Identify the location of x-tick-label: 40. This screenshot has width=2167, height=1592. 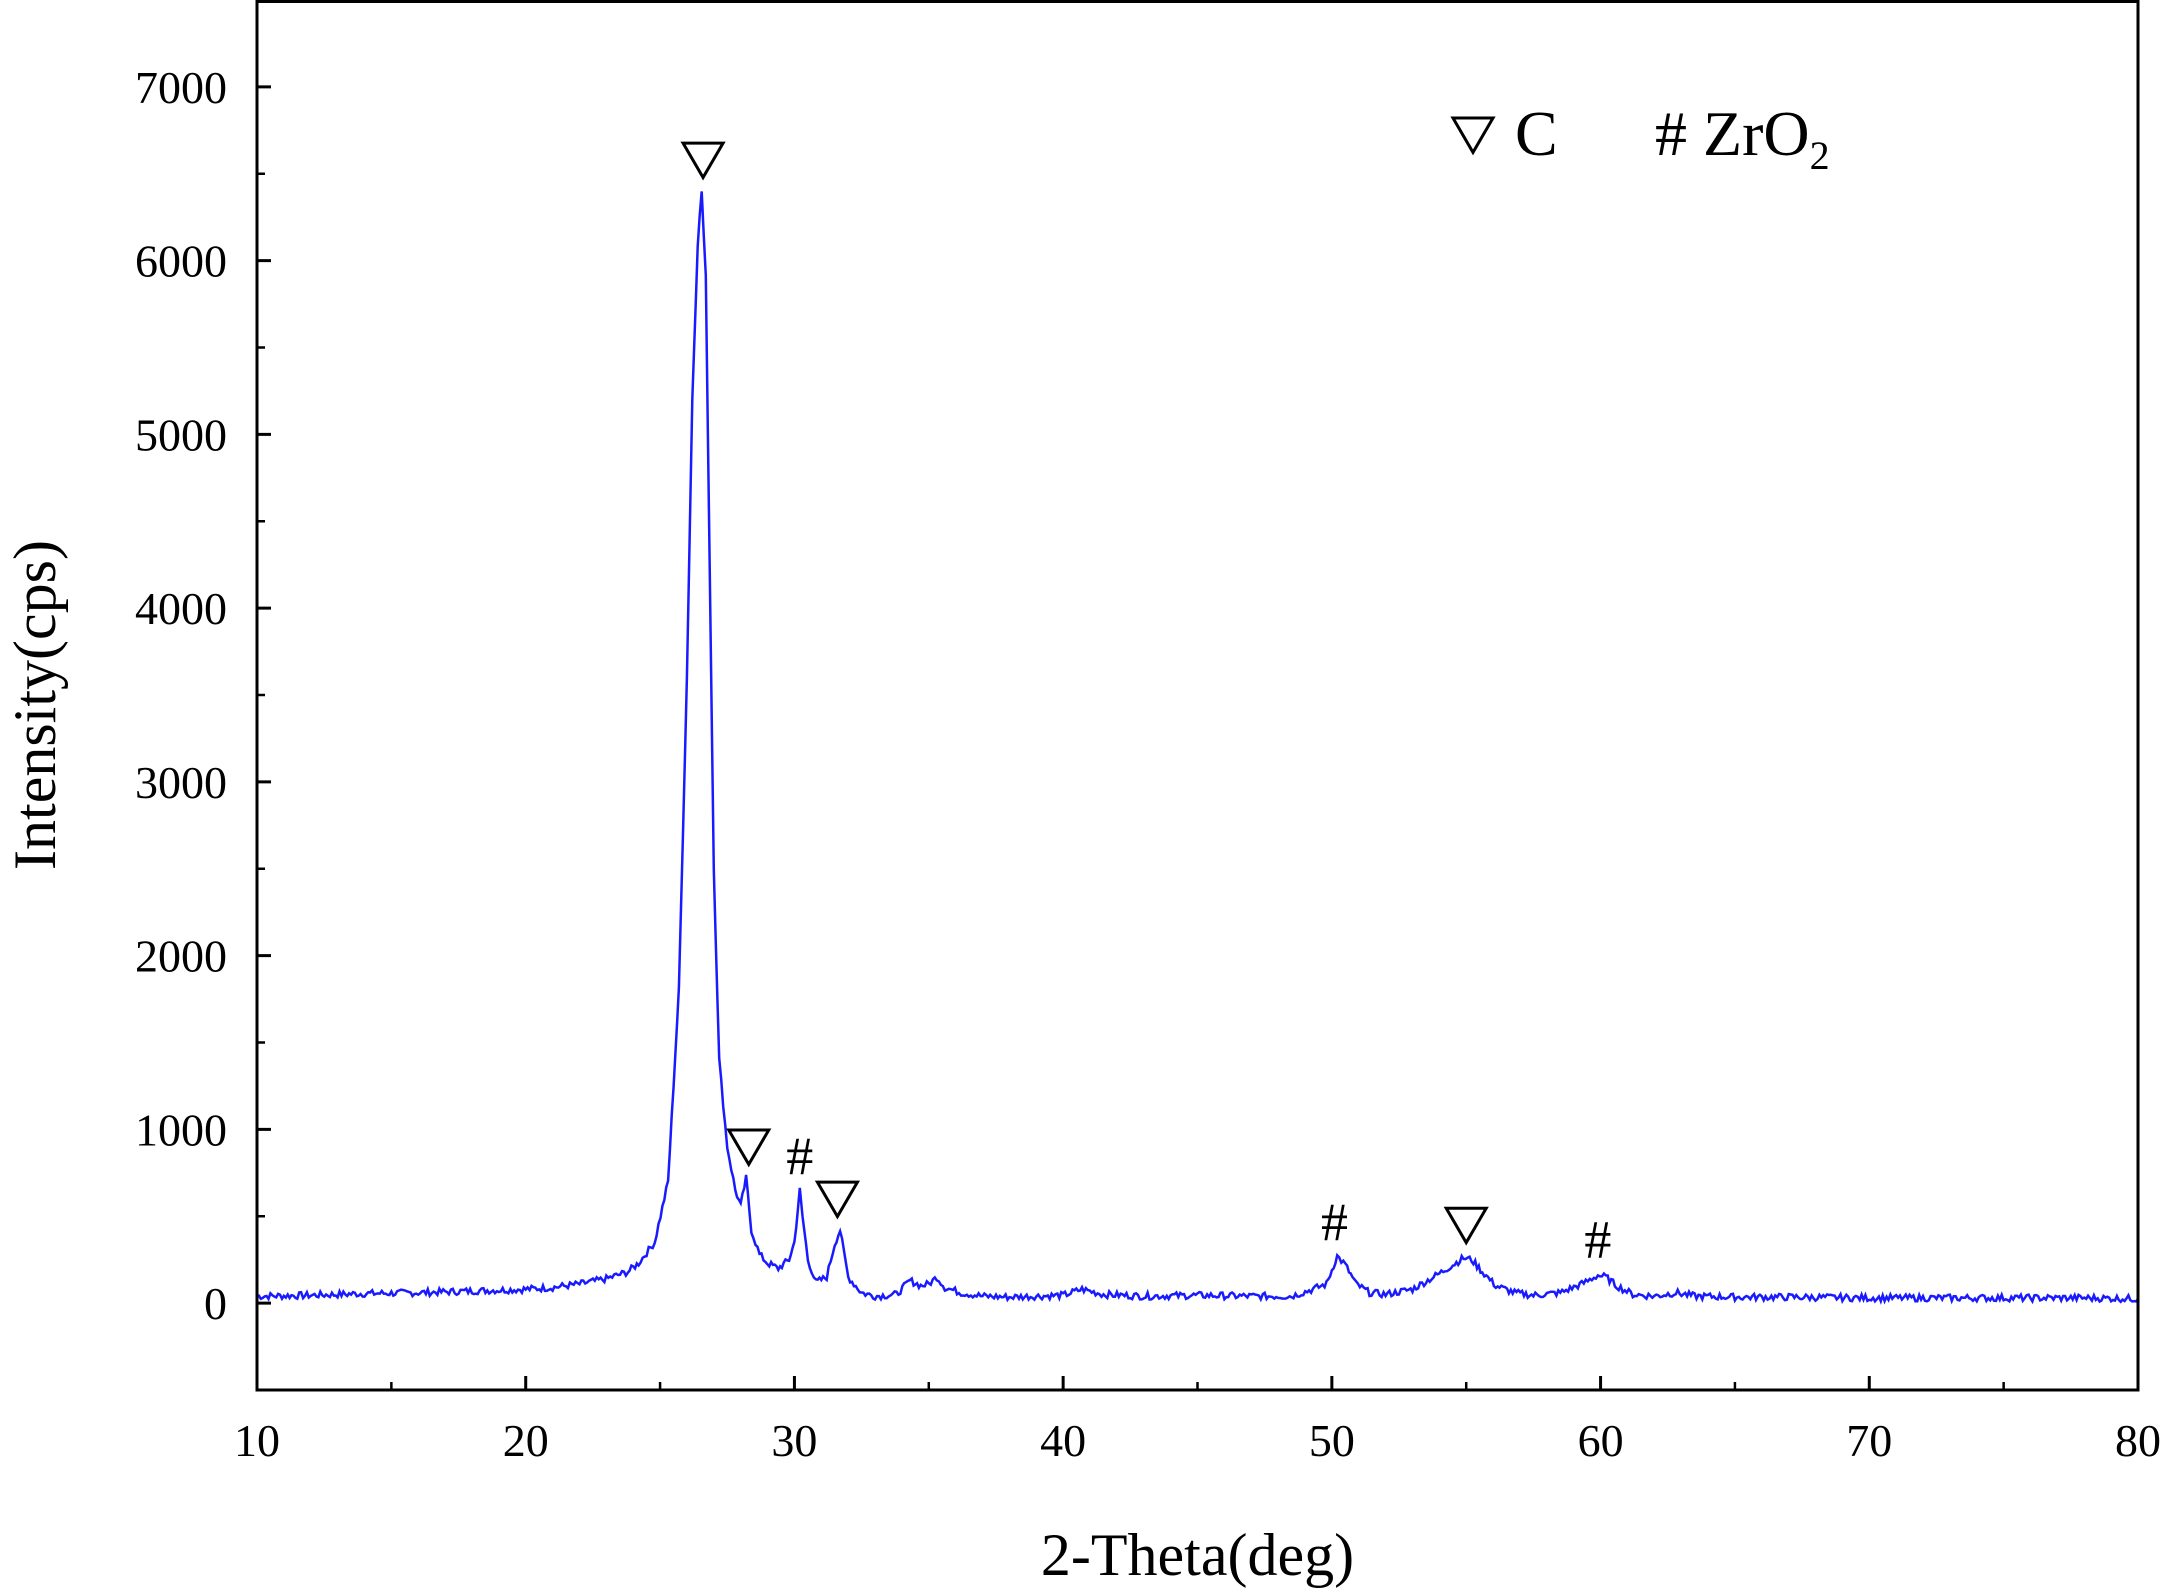
(1063, 1440).